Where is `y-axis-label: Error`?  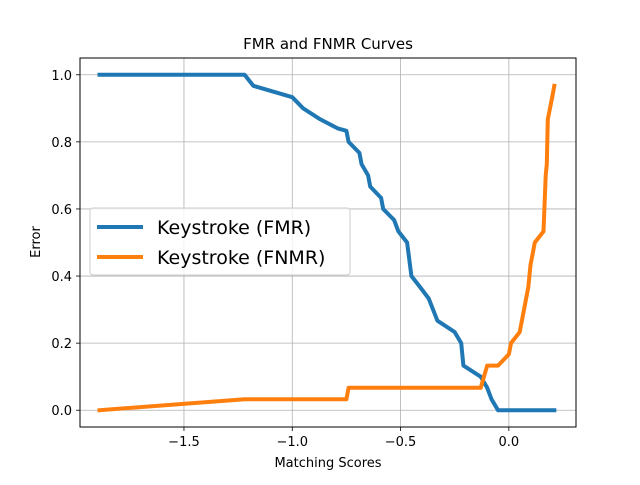
y-axis-label: Error is located at coordinates (36, 242).